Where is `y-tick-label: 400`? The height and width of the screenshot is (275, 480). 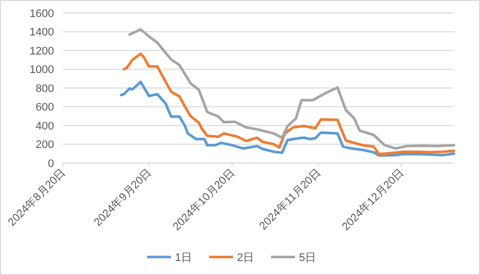
y-tick-label: 400 is located at coordinates (45, 126).